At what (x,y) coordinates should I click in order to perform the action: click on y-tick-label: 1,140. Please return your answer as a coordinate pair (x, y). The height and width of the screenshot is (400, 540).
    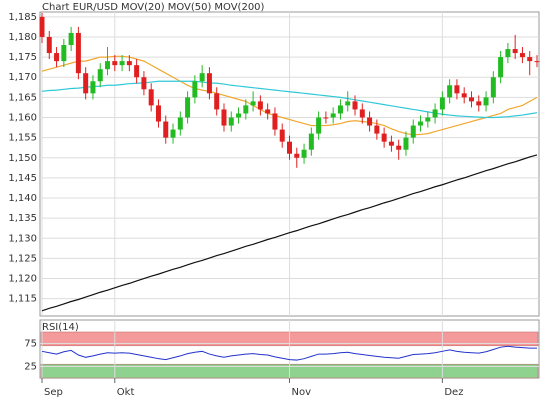
    Looking at the image, I should click on (22, 198).